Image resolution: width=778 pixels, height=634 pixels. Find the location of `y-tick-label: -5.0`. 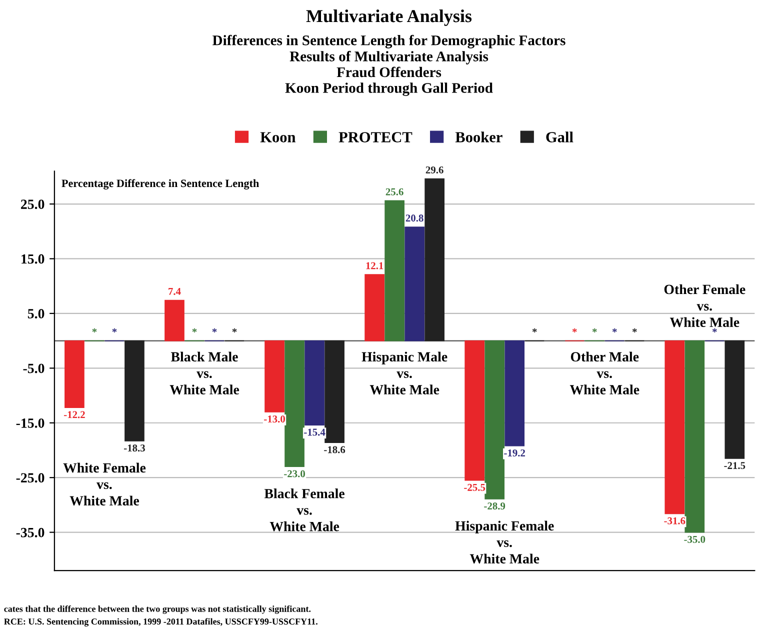

y-tick-label: -5.0 is located at coordinates (33, 369).